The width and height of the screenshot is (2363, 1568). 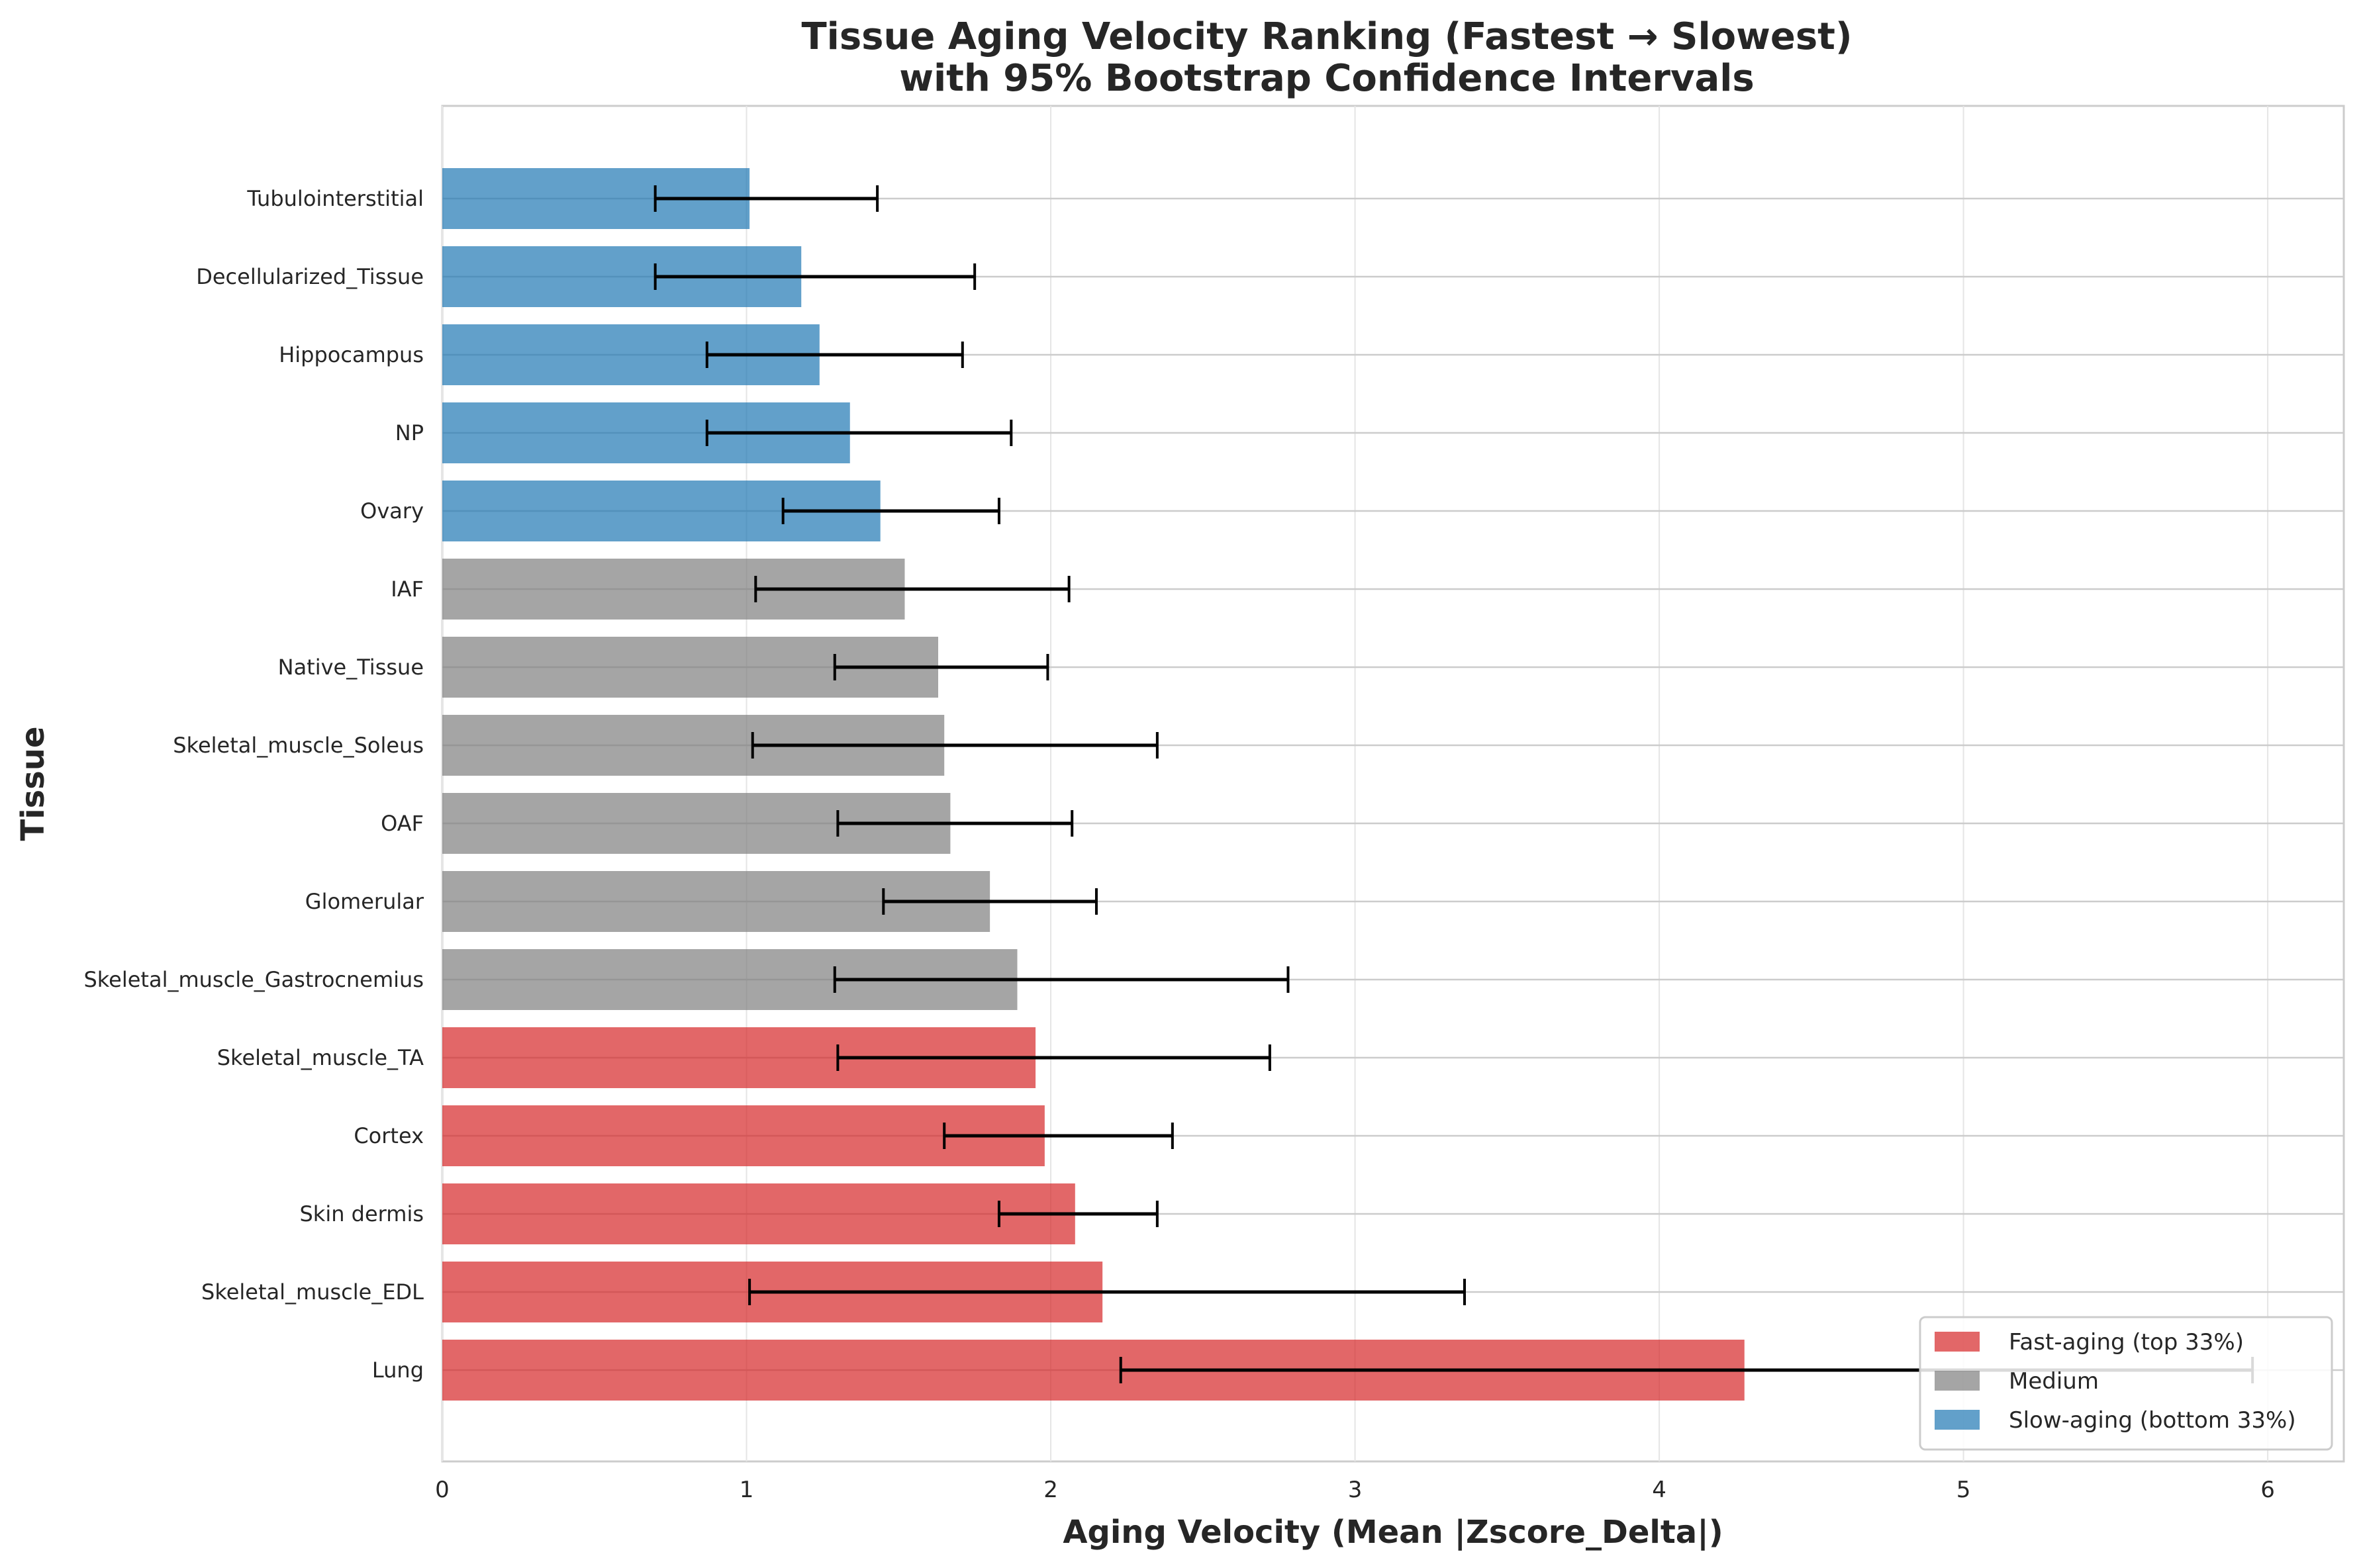 What do you see at coordinates (310, 276) in the screenshot?
I see `y-tick-label: Decellularized_Tissue` at bounding box center [310, 276].